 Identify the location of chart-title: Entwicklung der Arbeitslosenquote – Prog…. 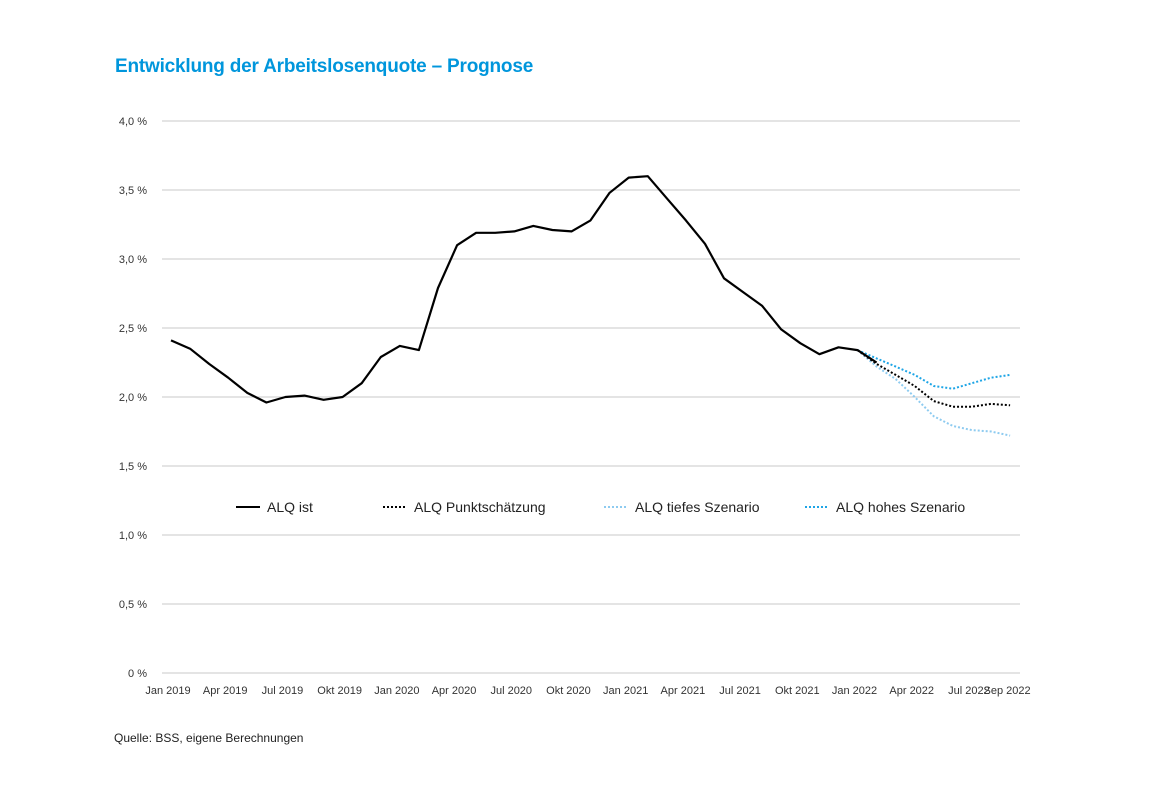
(324, 66).